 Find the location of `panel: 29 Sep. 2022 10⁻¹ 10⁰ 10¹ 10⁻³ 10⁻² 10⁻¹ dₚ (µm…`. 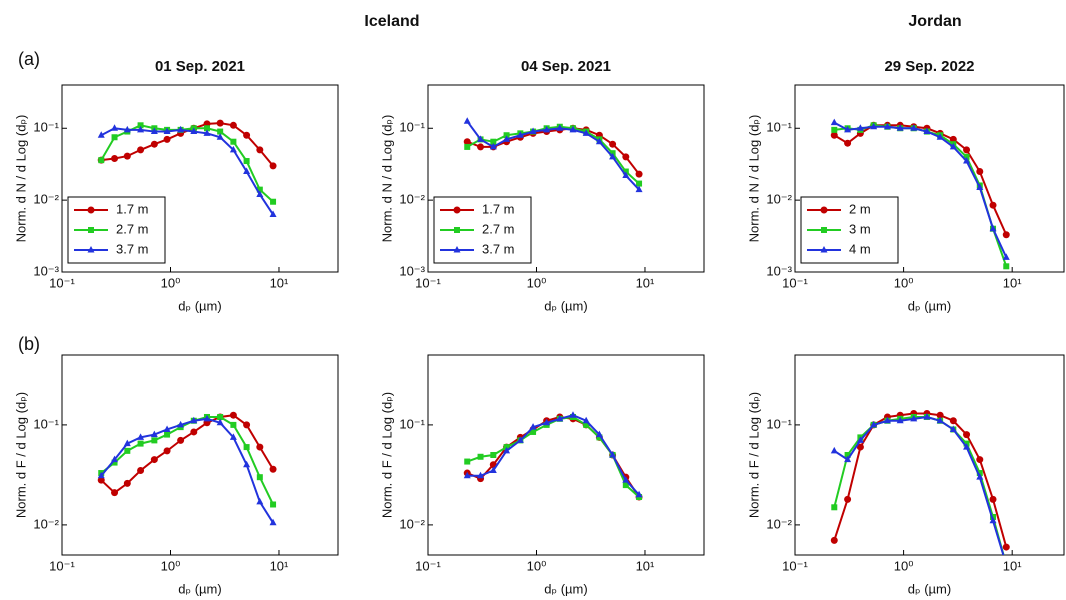

panel: 29 Sep. 2022 10⁻¹ 10⁰ 10¹ 10⁻³ 10⁻² 10⁻¹ dₚ (µm… is located at coordinates (905, 185).